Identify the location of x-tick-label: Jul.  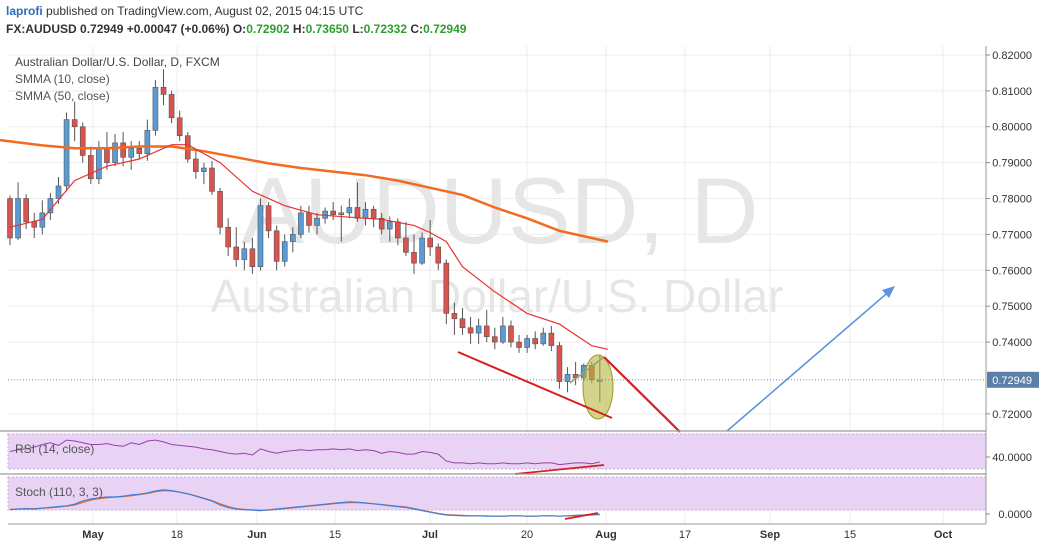
(430, 535).